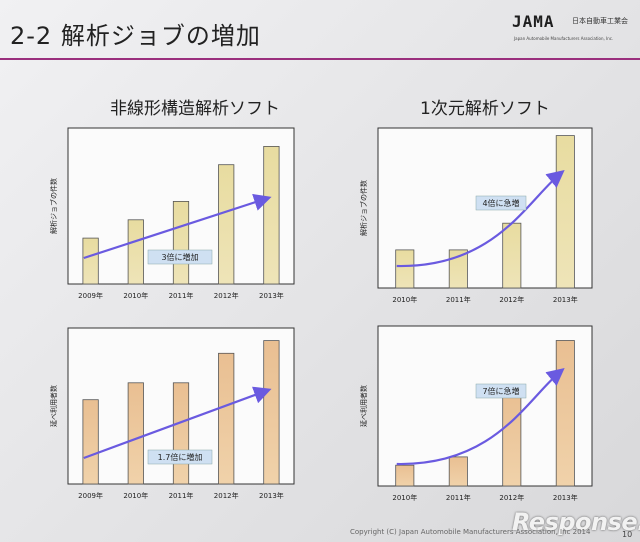 The image size is (640, 542). I want to click on annotation-label: 3倍に増加, so click(179, 257).